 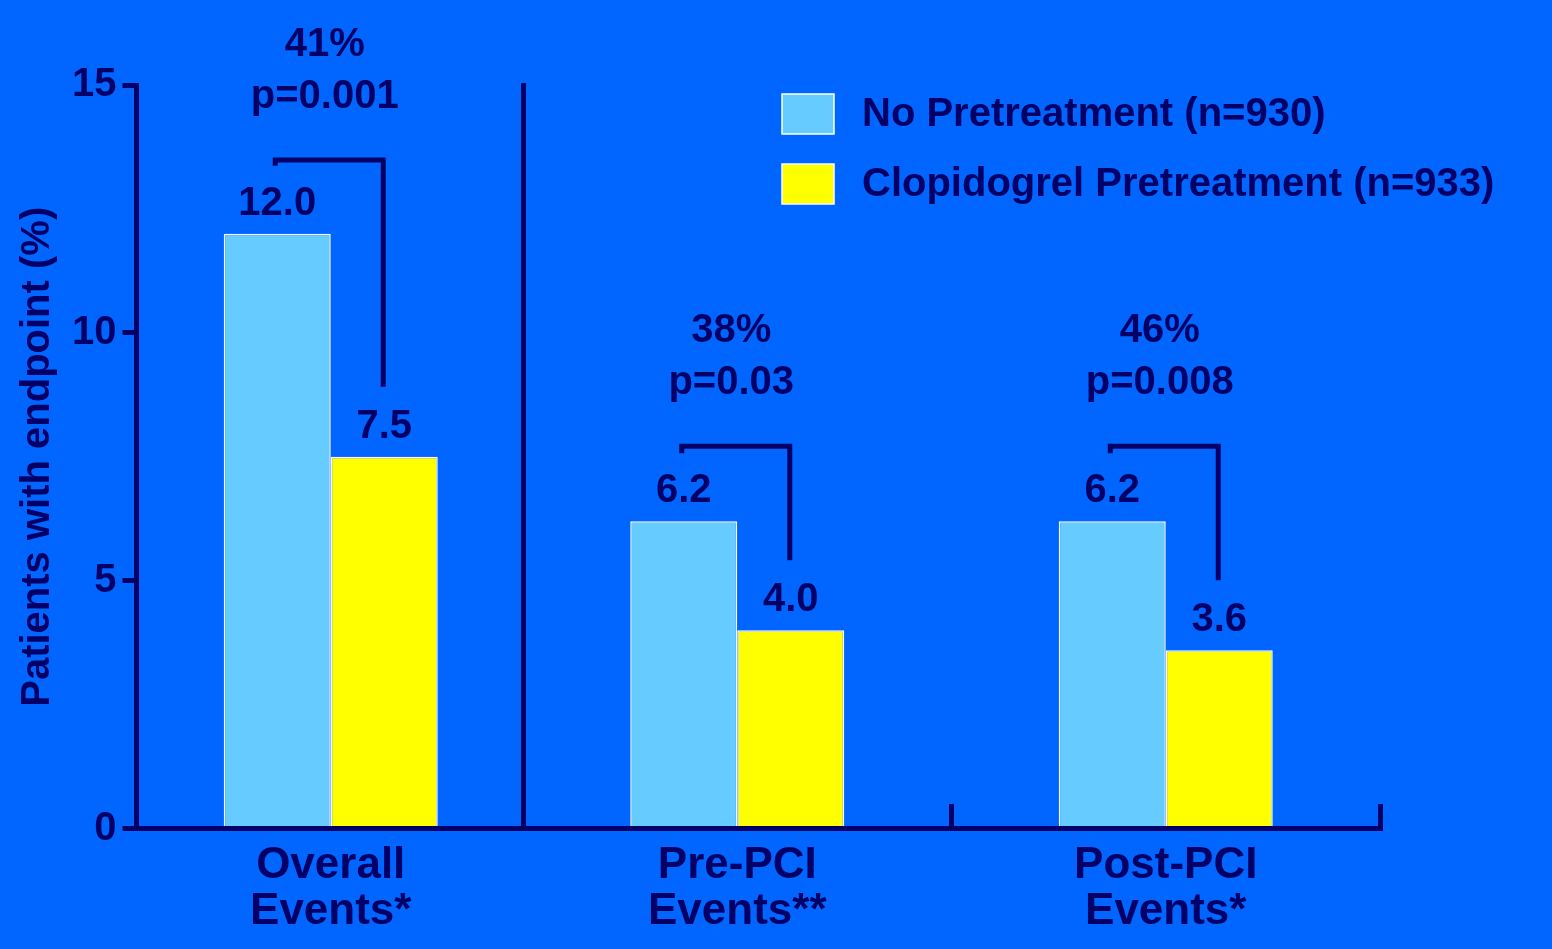 I want to click on y-tick-label: 10, so click(x=94, y=329).